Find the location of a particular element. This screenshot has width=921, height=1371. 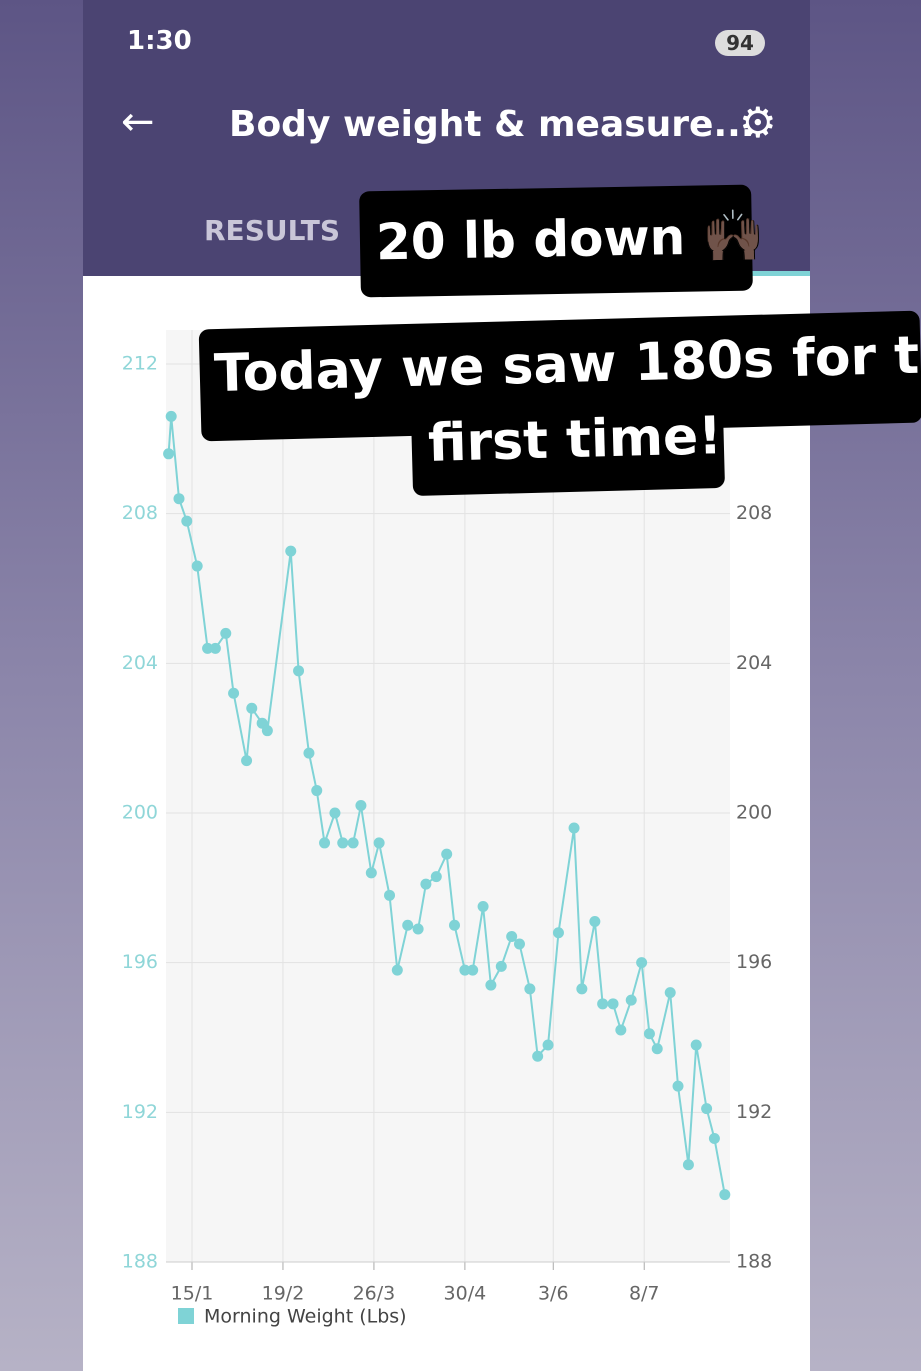

y-tick-label: 200 is located at coordinates (140, 813).